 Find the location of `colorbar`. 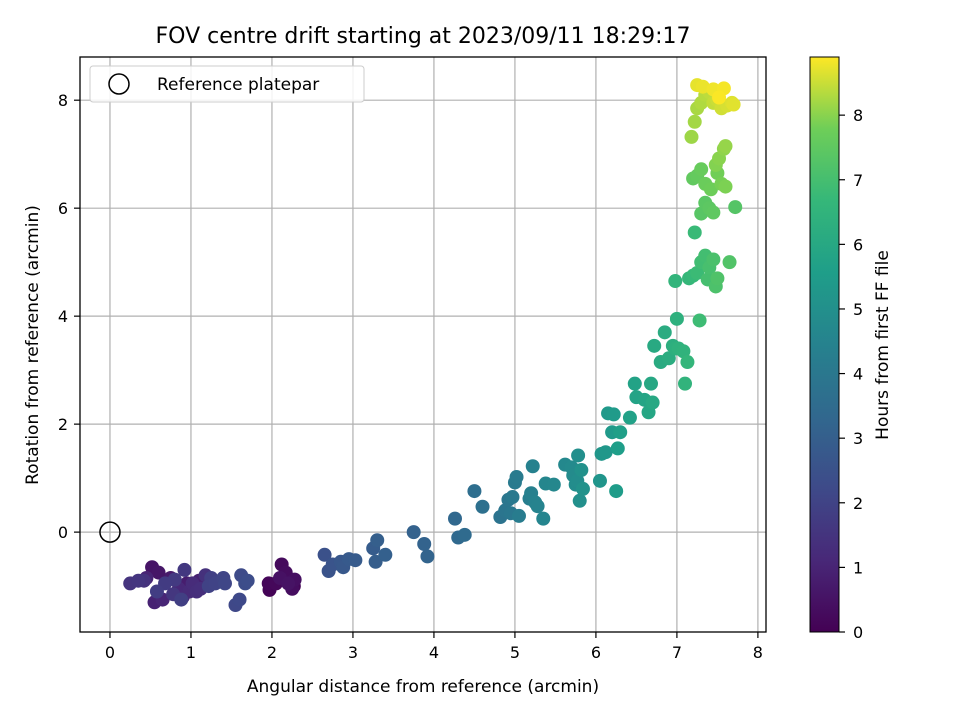

colorbar is located at coordinates (824, 344).